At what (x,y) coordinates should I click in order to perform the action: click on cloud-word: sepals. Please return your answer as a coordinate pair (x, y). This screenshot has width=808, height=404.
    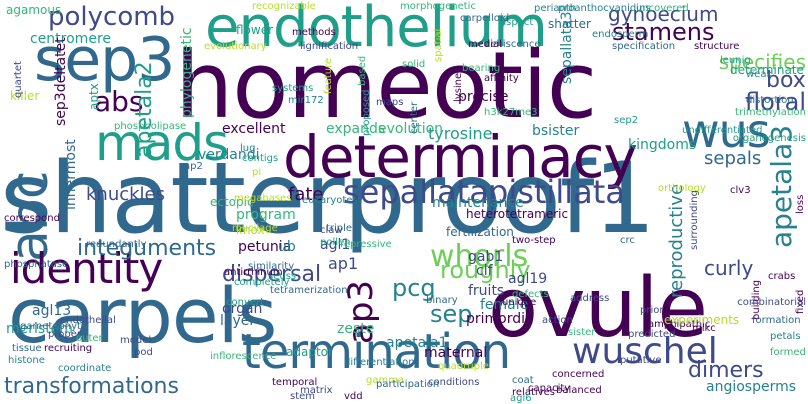
    Looking at the image, I should click on (732, 159).